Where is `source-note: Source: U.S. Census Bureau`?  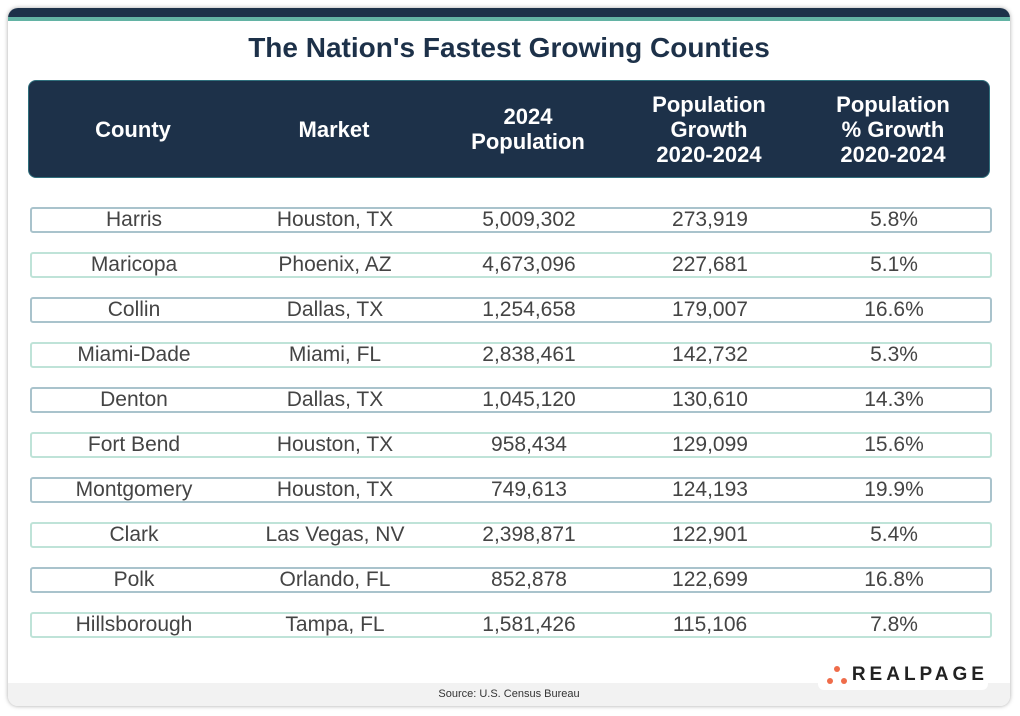 source-note: Source: U.S. Census Bureau is located at coordinates (509, 694).